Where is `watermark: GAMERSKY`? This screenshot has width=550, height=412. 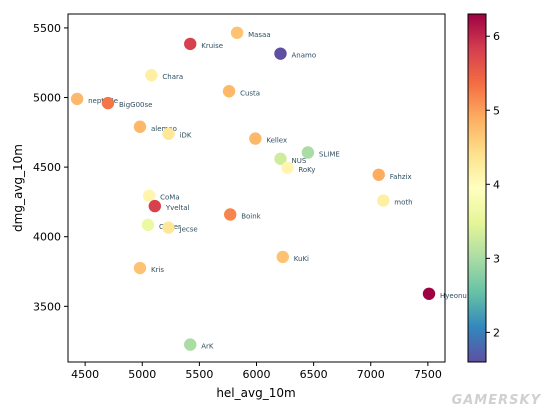
watermark: GAMERSKY is located at coordinates (497, 400).